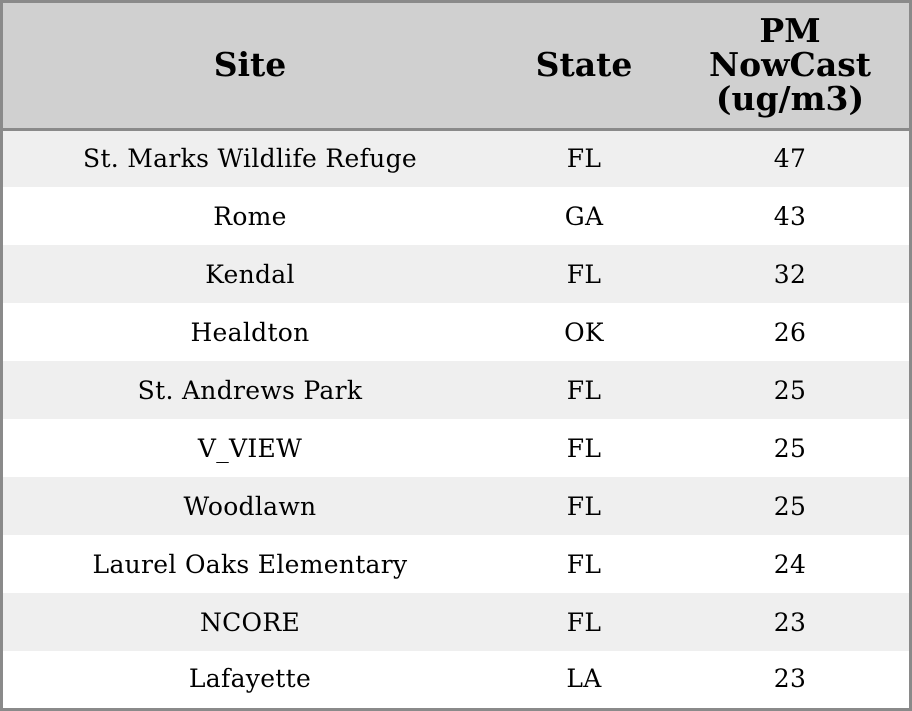 The height and width of the screenshot is (711, 912). What do you see at coordinates (250, 274) in the screenshot?
I see `site-cell: Kendal` at bounding box center [250, 274].